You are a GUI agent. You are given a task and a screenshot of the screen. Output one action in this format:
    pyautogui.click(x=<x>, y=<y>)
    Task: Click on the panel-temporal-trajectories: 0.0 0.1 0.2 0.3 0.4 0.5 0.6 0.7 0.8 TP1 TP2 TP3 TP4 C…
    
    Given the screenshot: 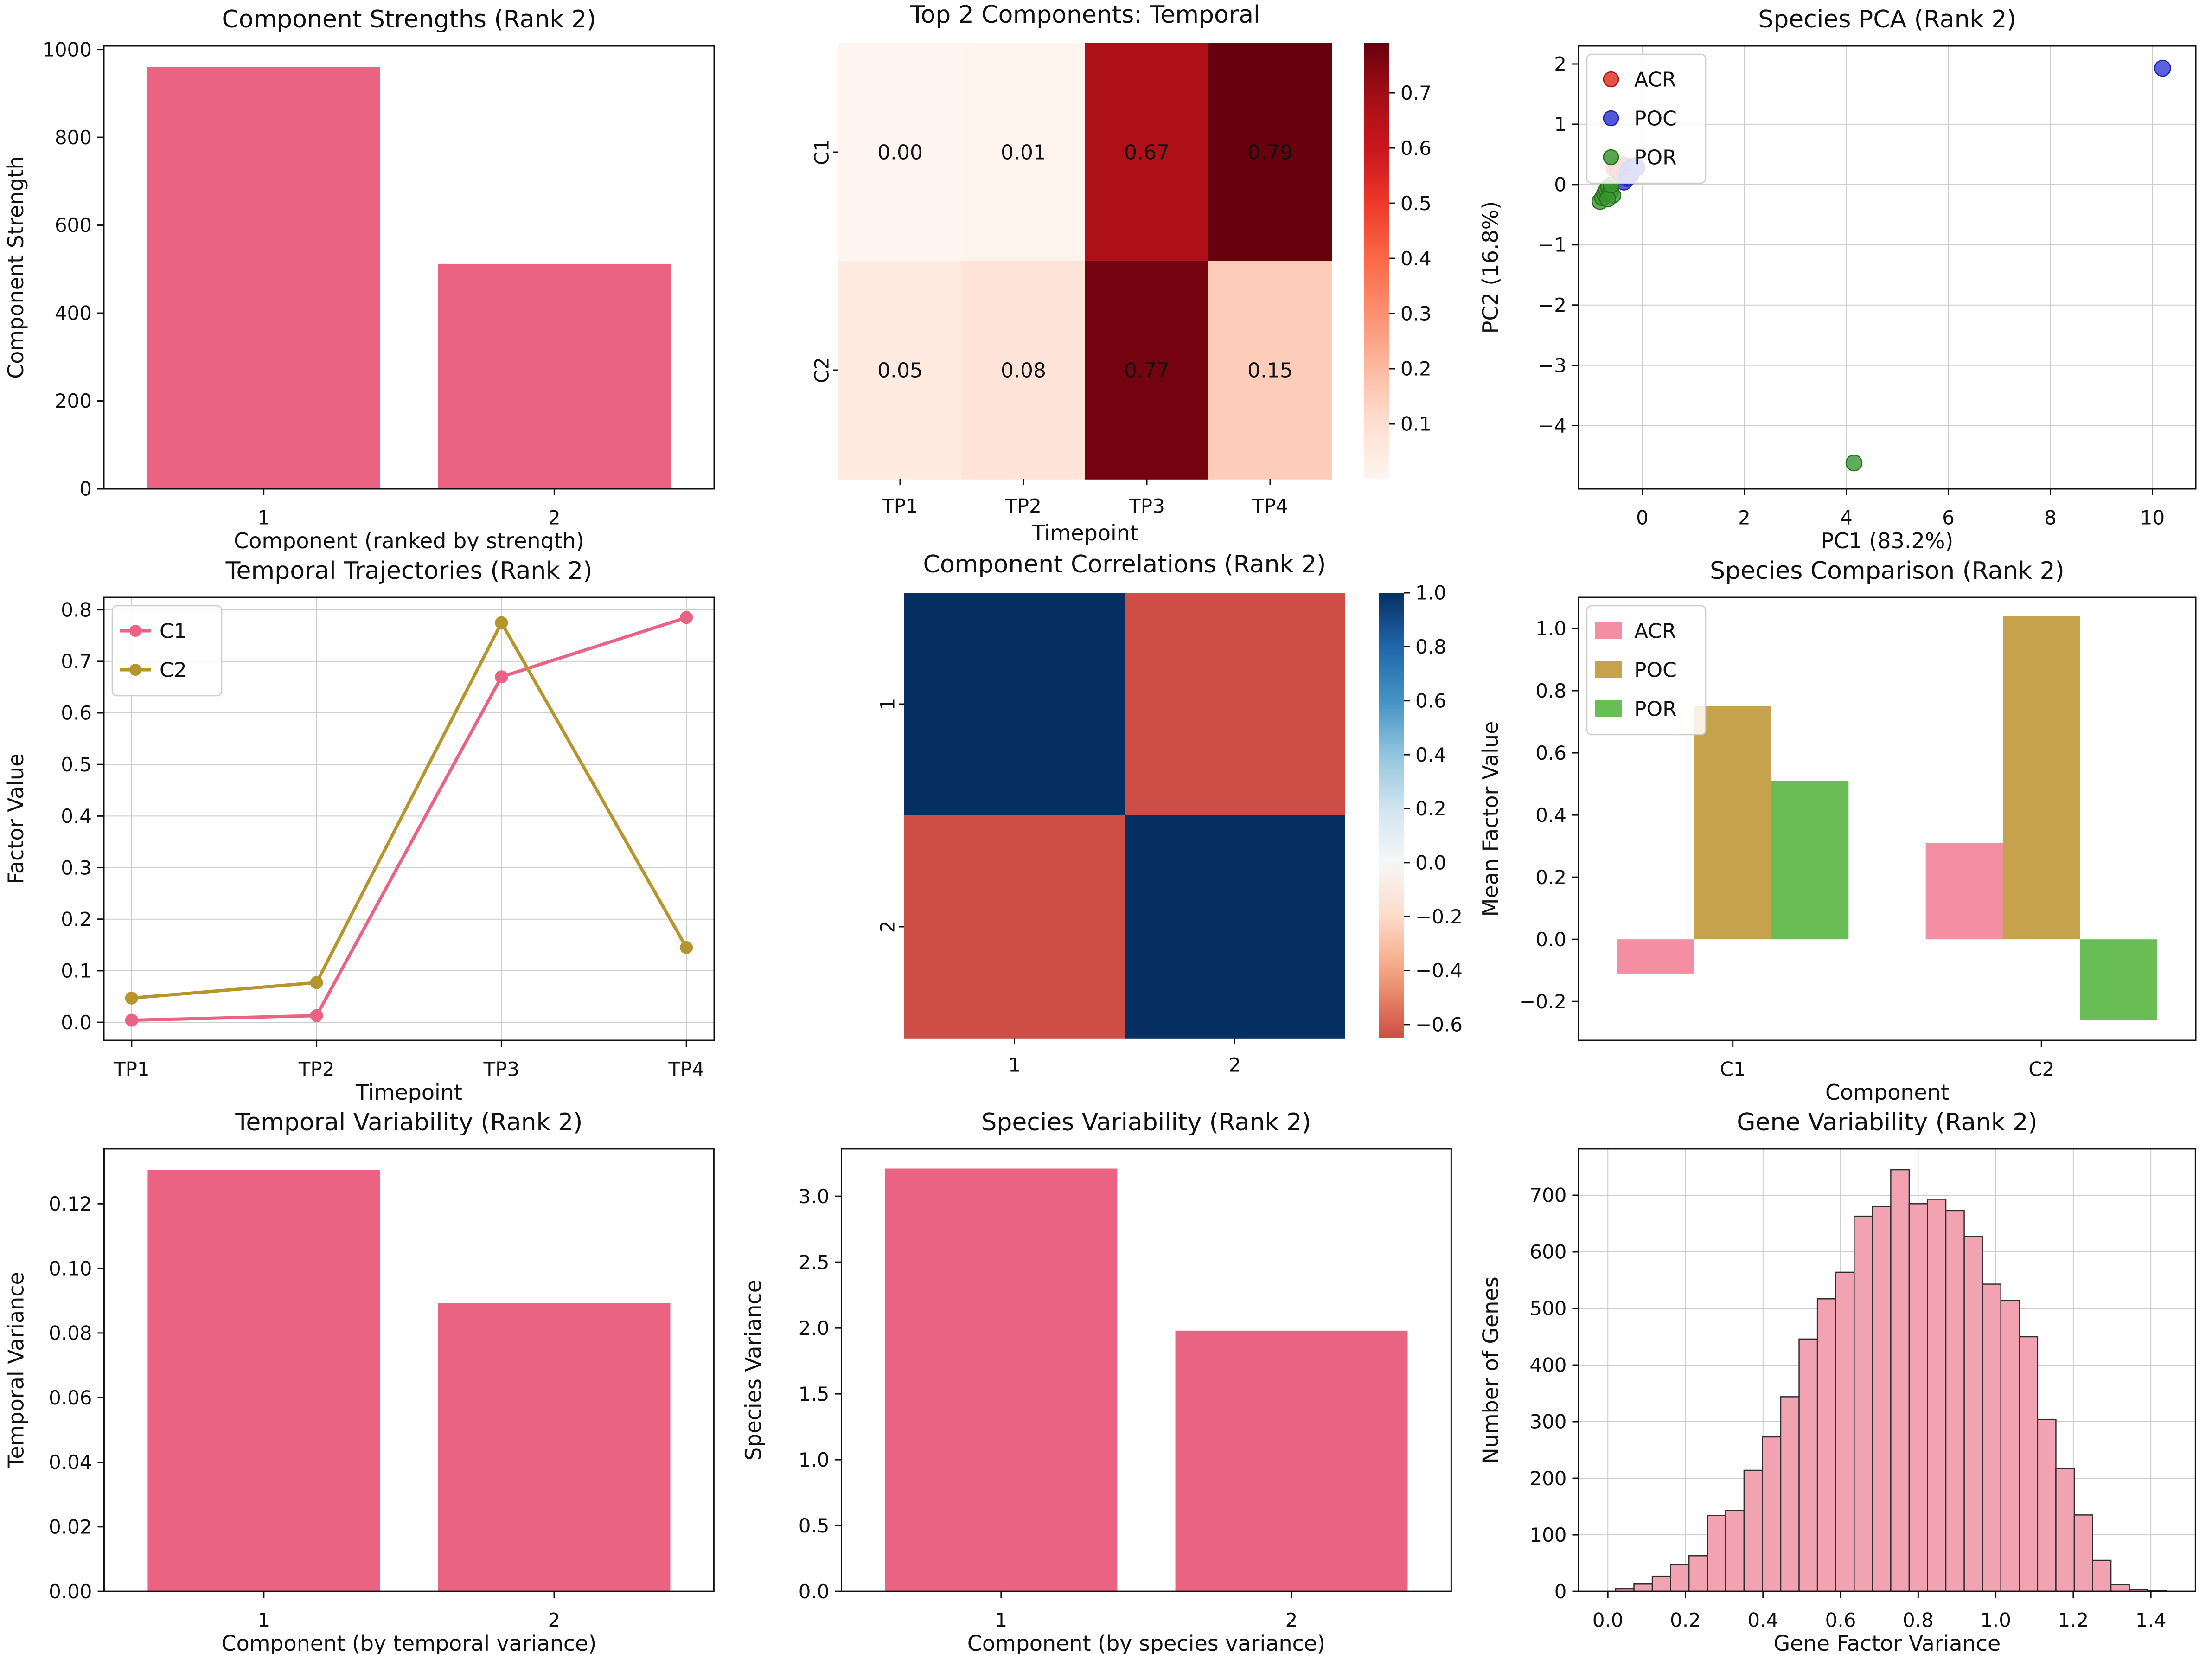 What is the action you would take?
    pyautogui.click(x=369, y=827)
    